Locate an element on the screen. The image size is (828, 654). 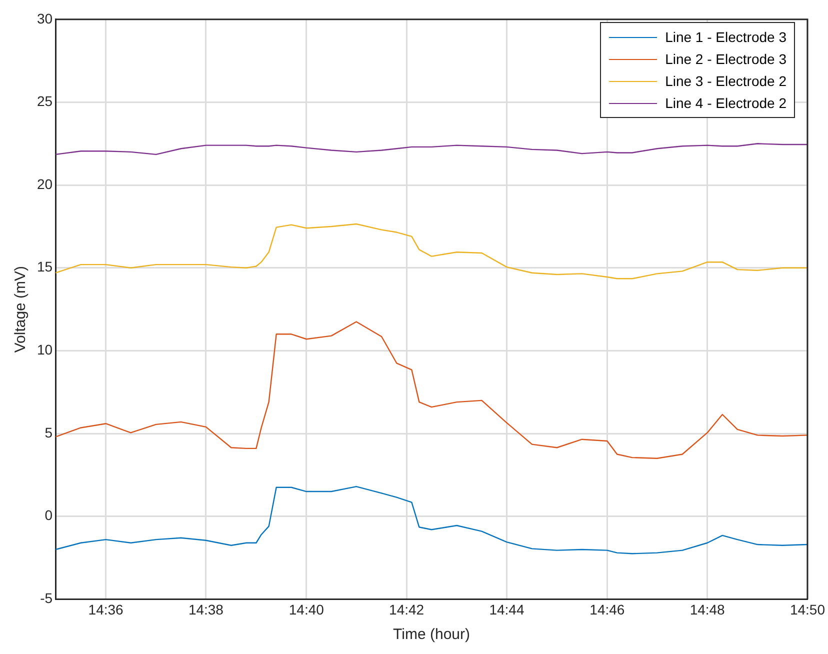
y-tick-label: 10 is located at coordinates (44, 350).